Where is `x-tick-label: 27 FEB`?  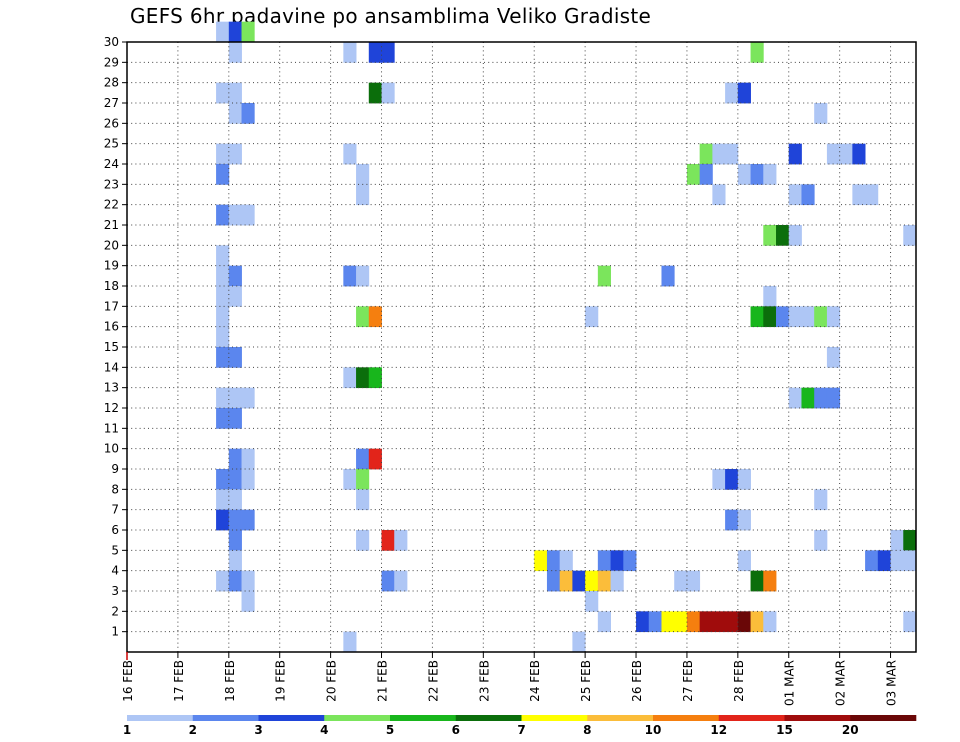
x-tick-label: 27 FEB is located at coordinates (688, 681).